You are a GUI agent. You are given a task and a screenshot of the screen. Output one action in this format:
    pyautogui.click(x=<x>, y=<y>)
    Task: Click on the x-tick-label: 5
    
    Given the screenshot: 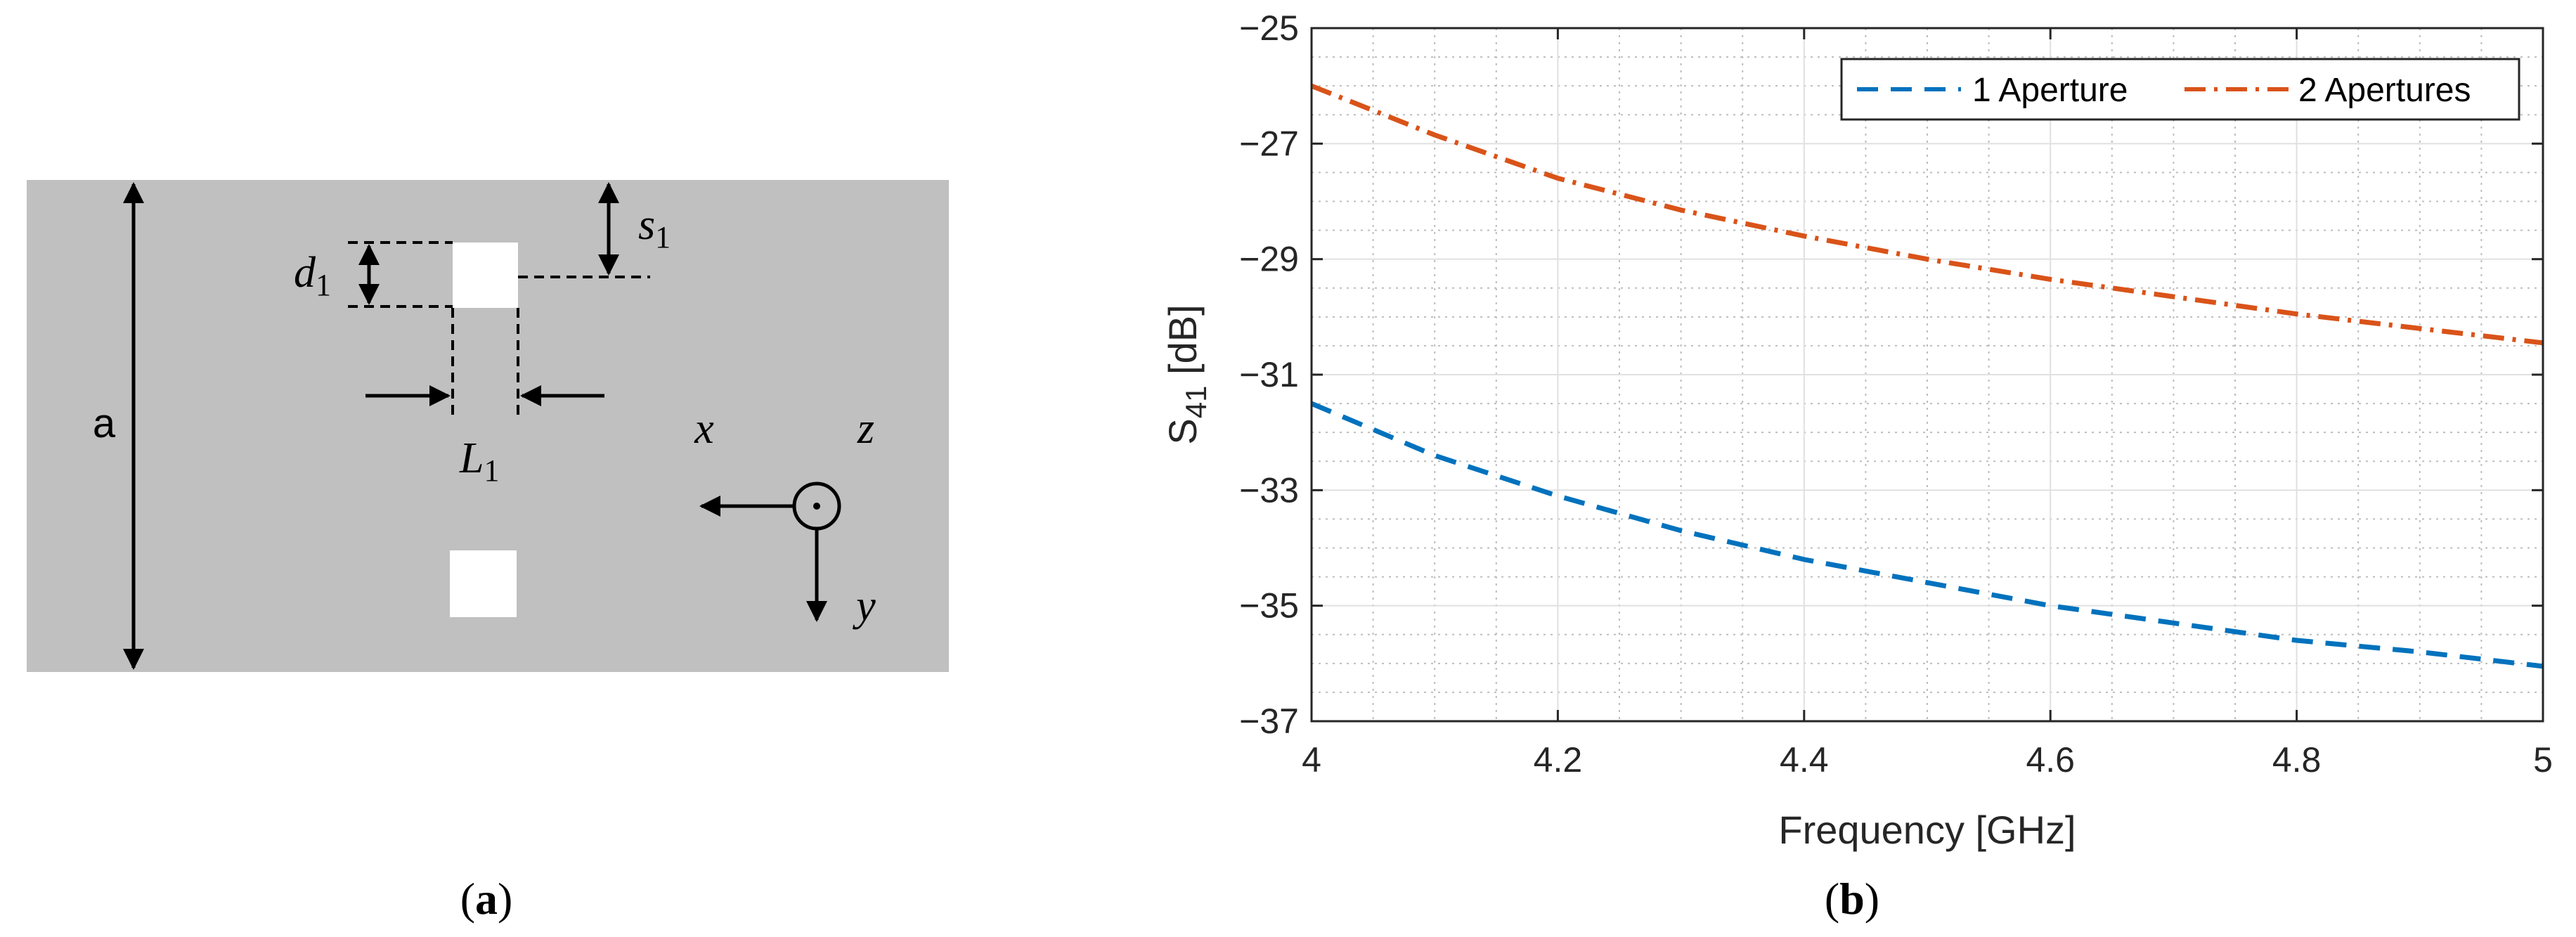 What is the action you would take?
    pyautogui.click(x=2543, y=760)
    